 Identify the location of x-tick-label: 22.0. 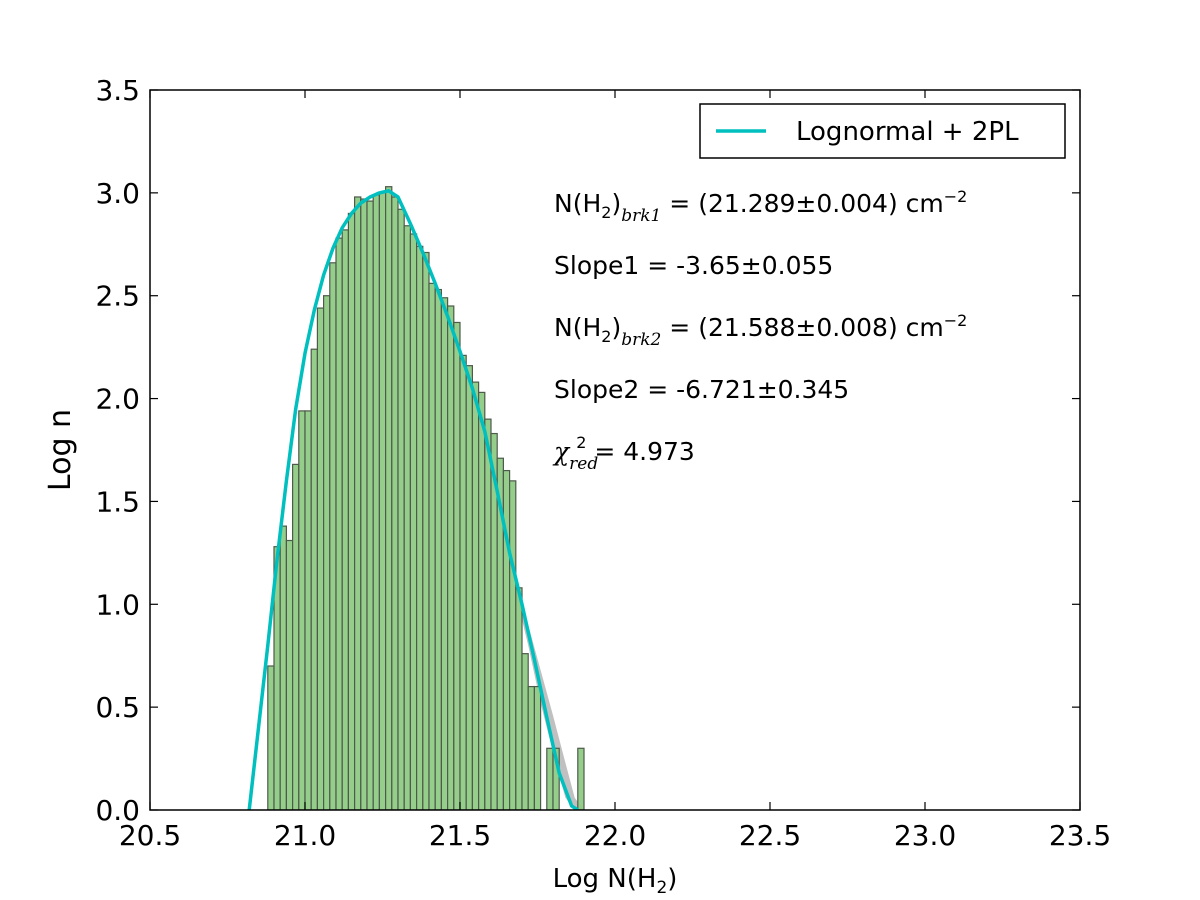
(615, 835).